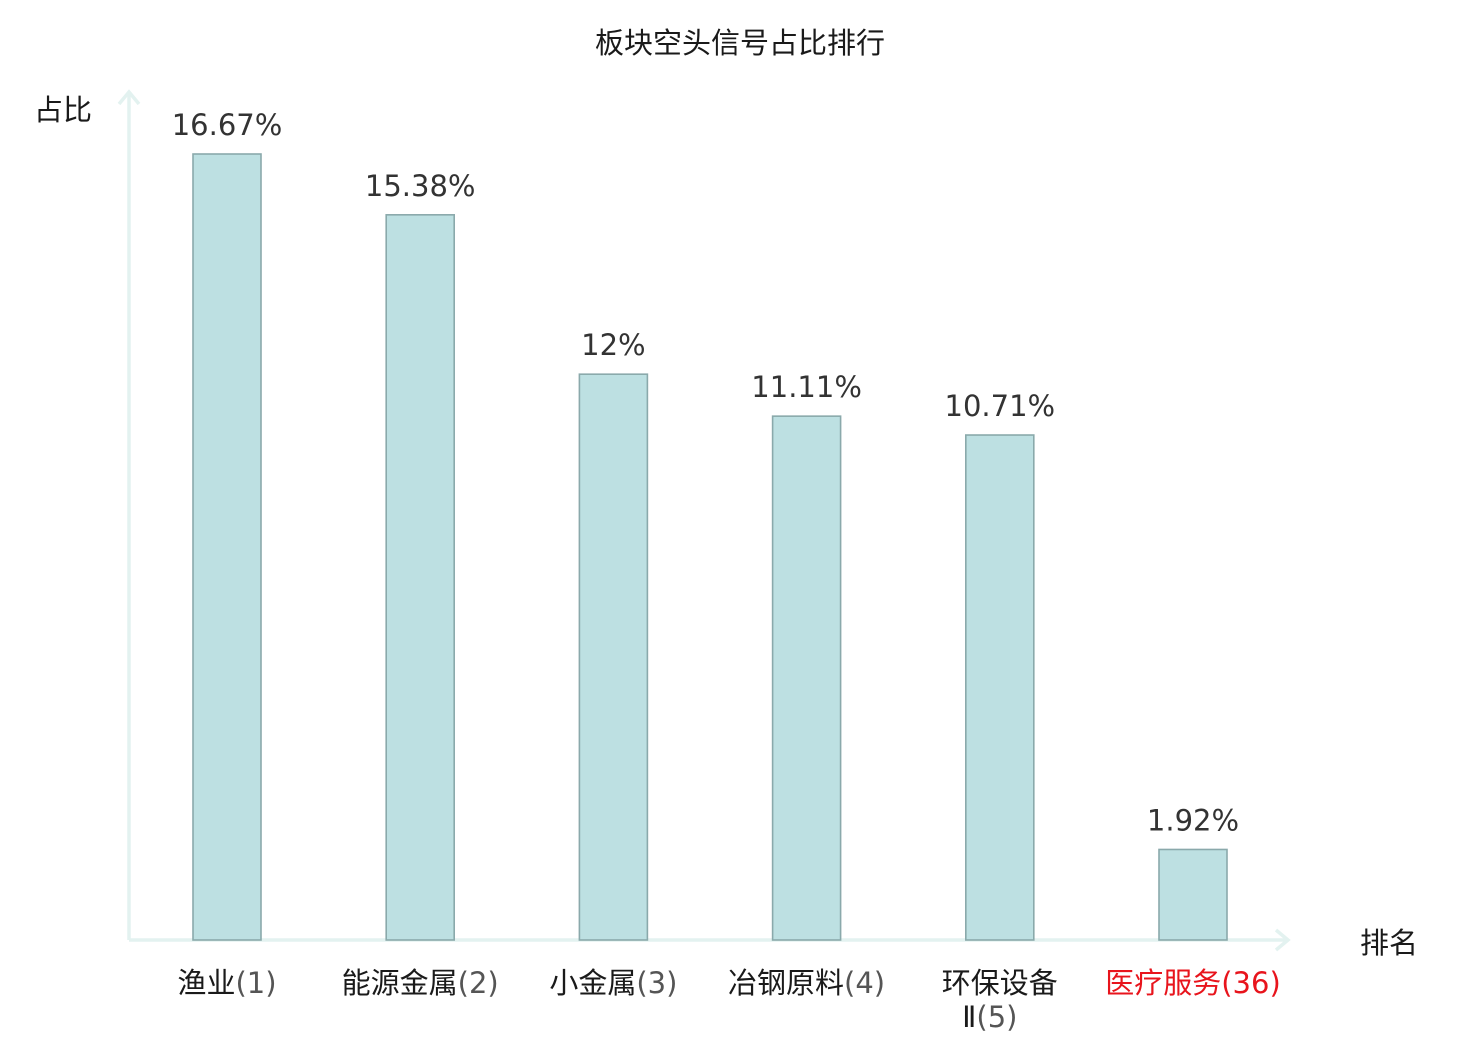 The height and width of the screenshot is (1040, 1480). I want to click on category-tick-label: 环保设备 Ⅱ(5), so click(1000, 1000).